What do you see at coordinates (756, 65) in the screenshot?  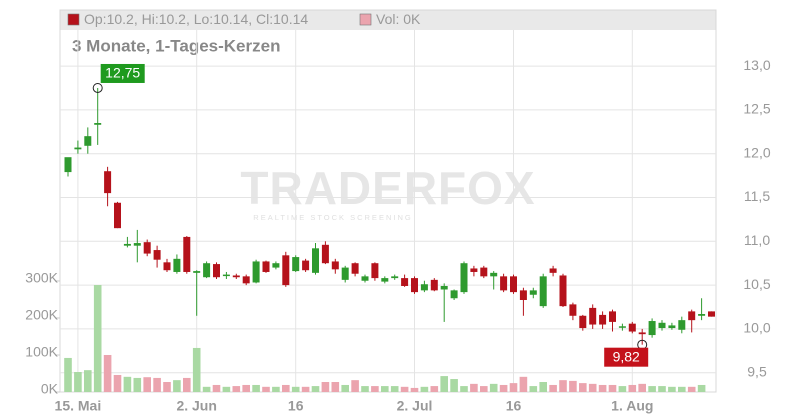 I see `y-tick-label: 13,0` at bounding box center [756, 65].